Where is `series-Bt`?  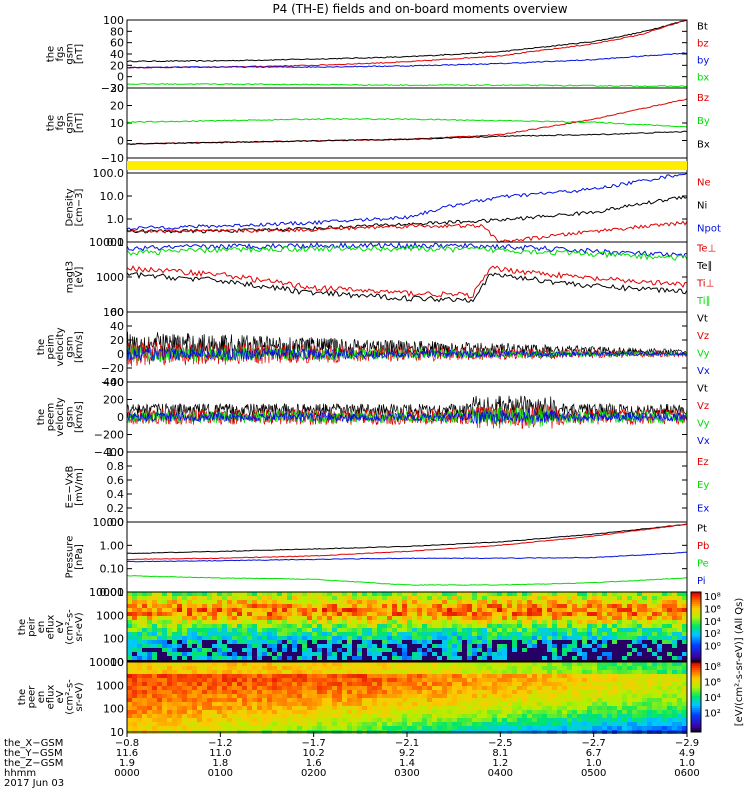 series-Bt is located at coordinates (407, 41).